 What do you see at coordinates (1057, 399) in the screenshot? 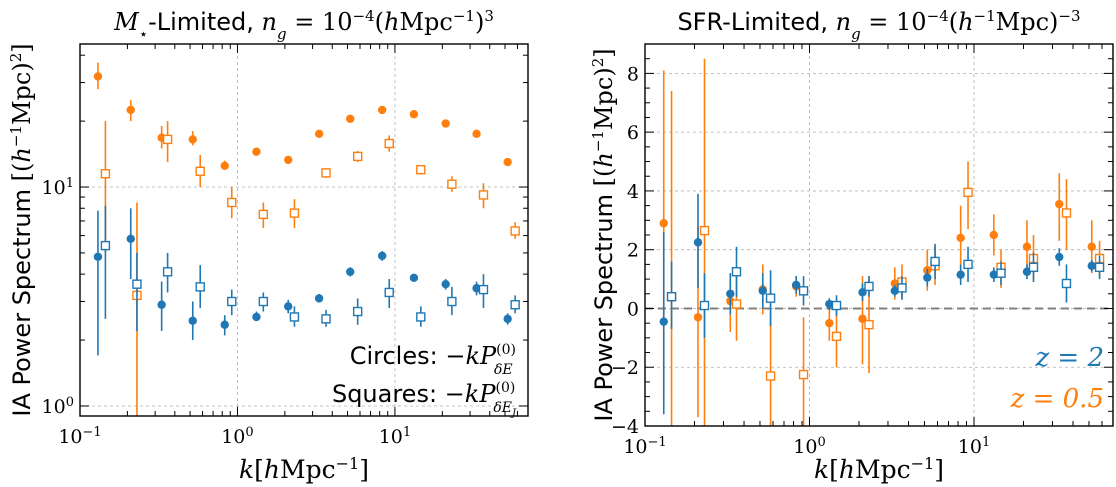
I see `legend-entry: z = 0.5` at bounding box center [1057, 399].